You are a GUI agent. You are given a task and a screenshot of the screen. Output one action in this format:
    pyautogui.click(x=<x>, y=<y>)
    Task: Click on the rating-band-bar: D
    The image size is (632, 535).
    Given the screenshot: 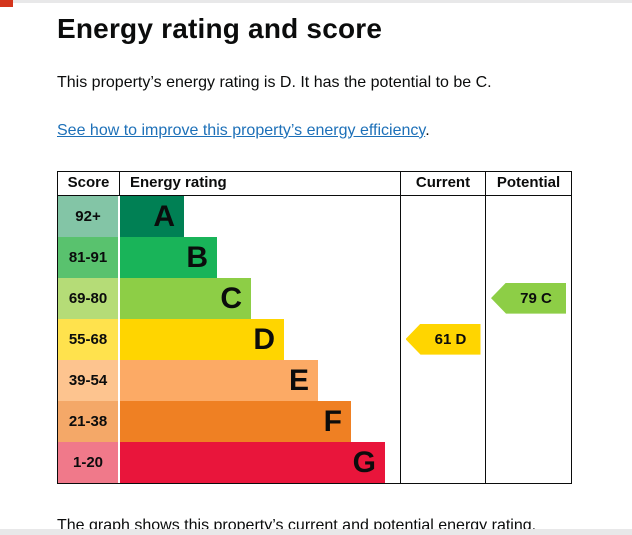 What is the action you would take?
    pyautogui.click(x=202, y=339)
    